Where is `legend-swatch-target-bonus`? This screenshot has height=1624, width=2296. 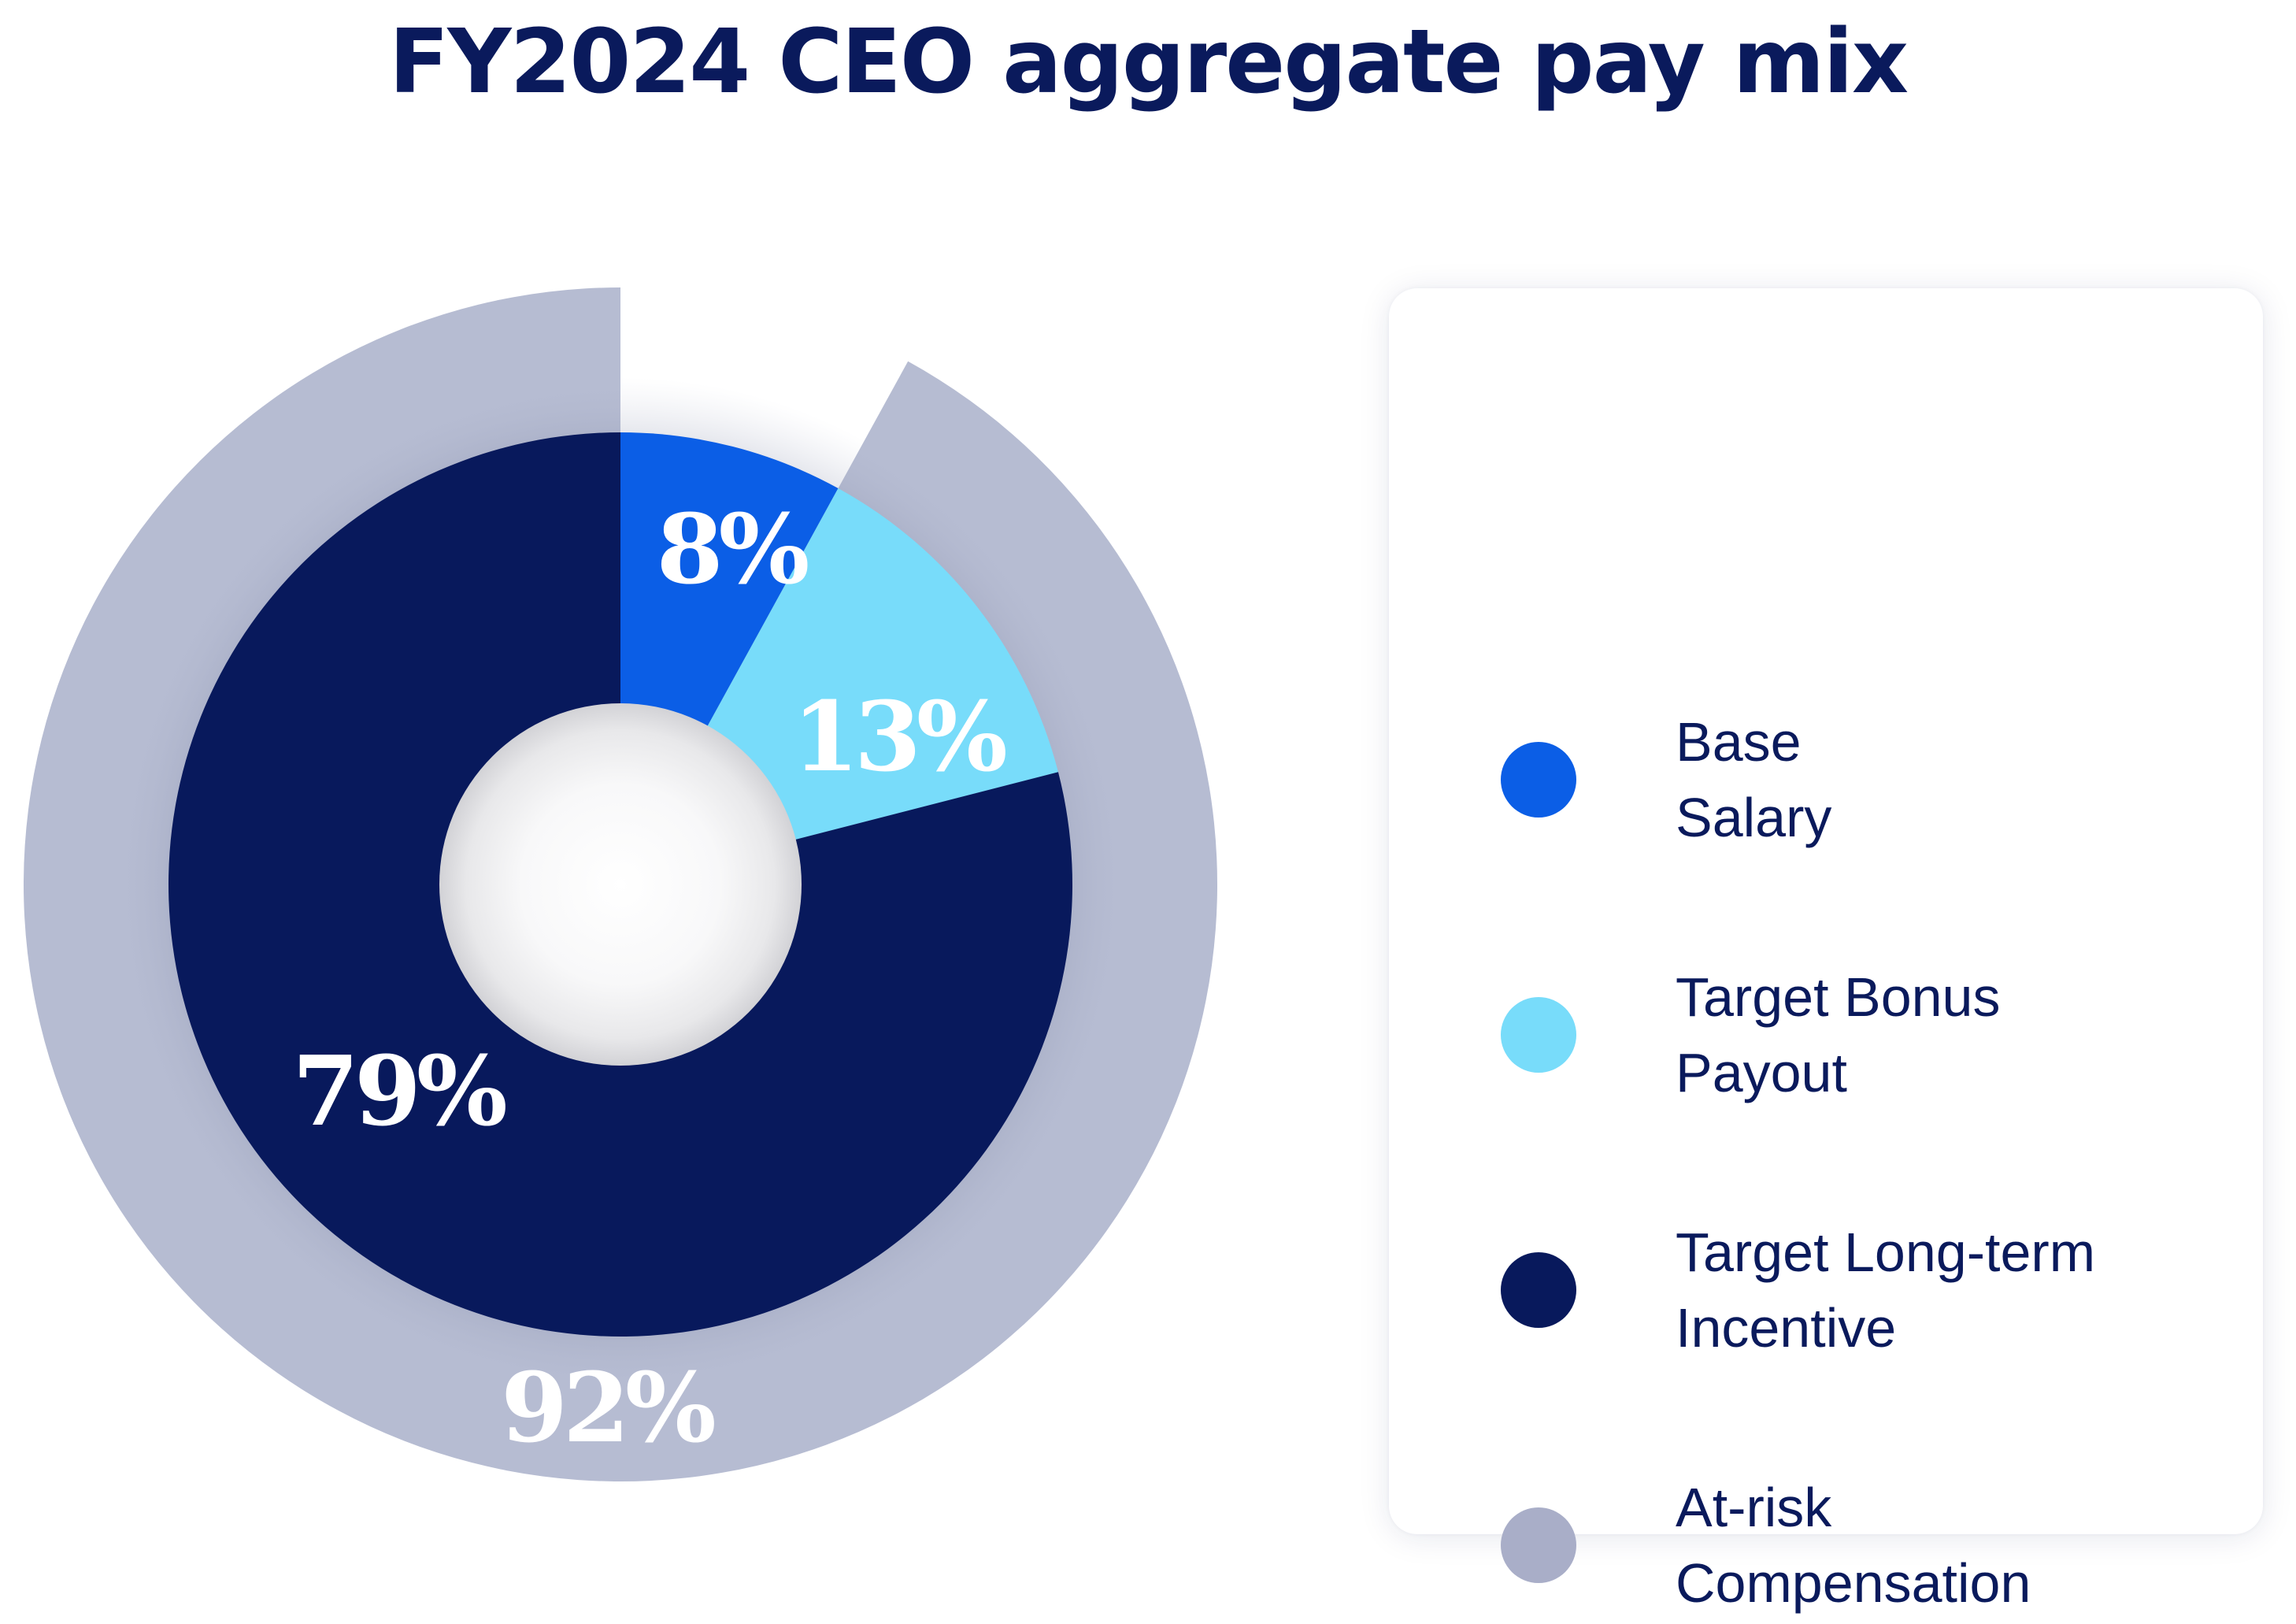 legend-swatch-target-bonus is located at coordinates (1538, 1035).